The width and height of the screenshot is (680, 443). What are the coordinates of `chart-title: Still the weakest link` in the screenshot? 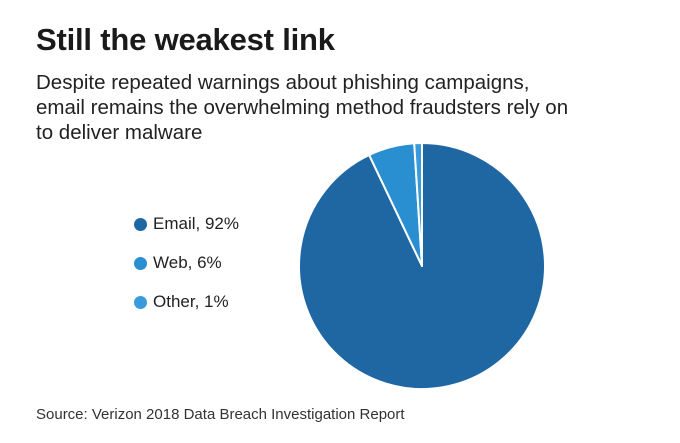 It's located at (185, 39).